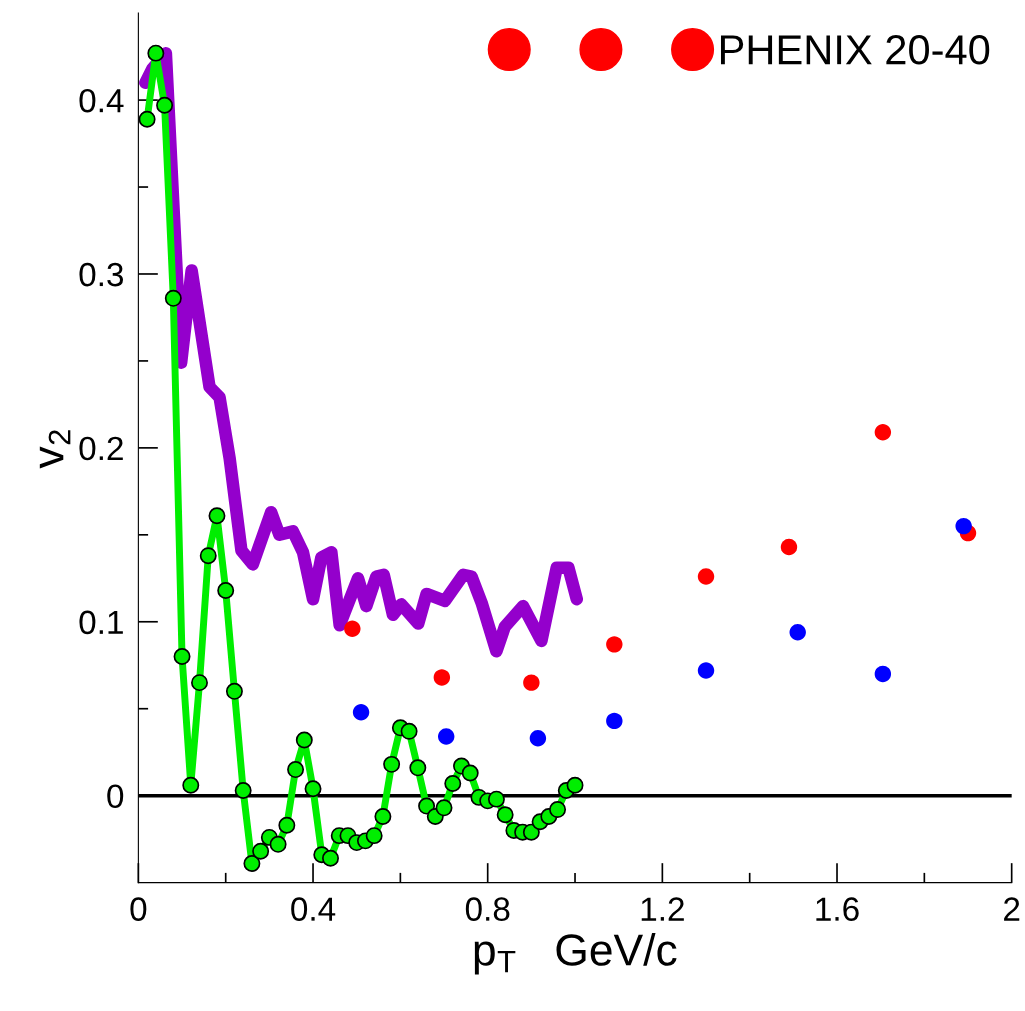 The width and height of the screenshot is (1025, 1011). What do you see at coordinates (101, 622) in the screenshot?
I see `y-tick-label: 0.1` at bounding box center [101, 622].